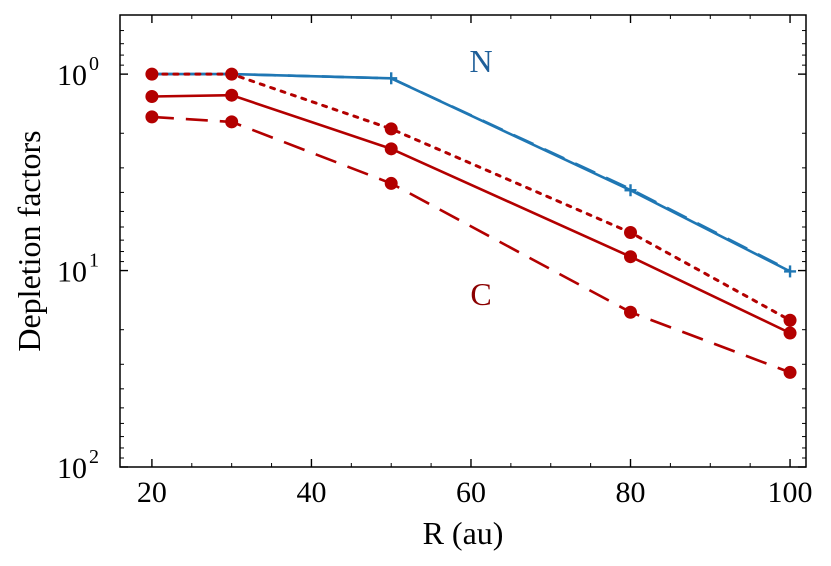  I want to click on y-tick-exponent: 0, so click(94, 64).